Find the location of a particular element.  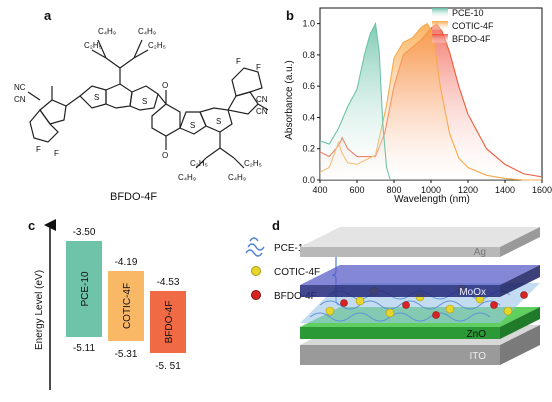

mol-label-s3: S is located at coordinates (192, 125).